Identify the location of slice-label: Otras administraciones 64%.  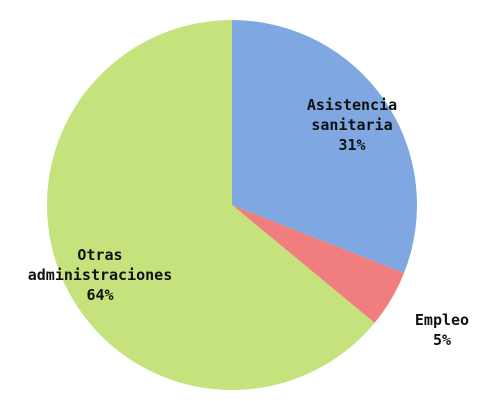
(100, 275).